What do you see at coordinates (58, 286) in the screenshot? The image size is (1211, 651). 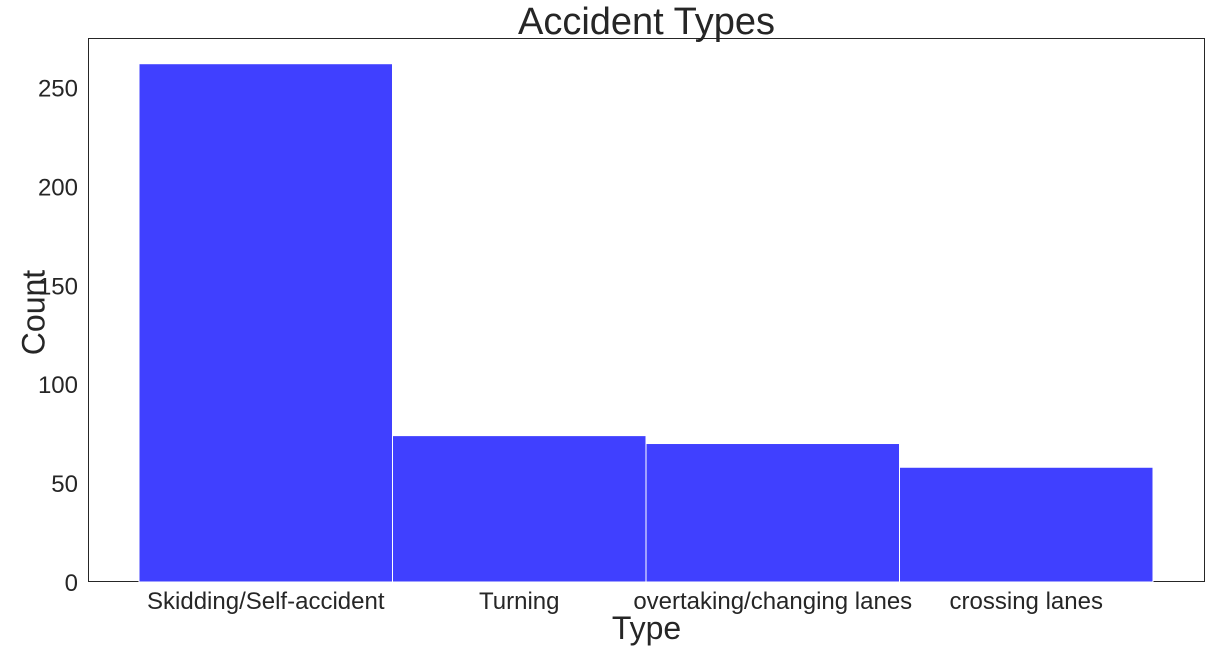 I see `y-tick-label: 150` at bounding box center [58, 286].